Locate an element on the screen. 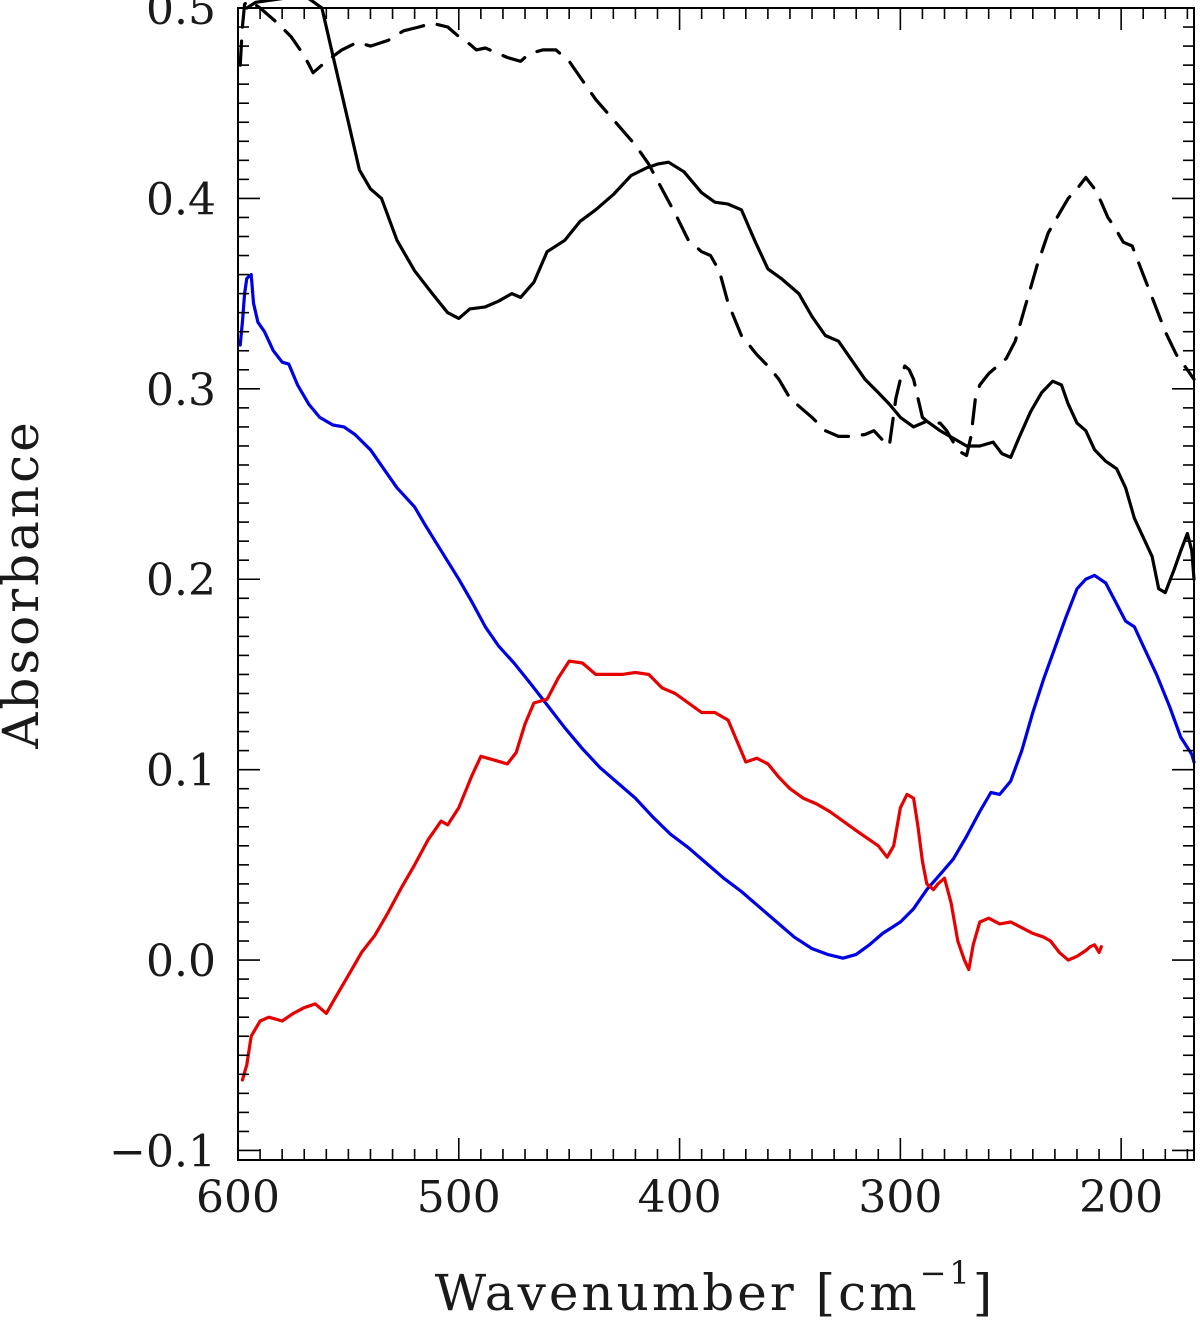  x-tick-label: 600 is located at coordinates (238, 1197).